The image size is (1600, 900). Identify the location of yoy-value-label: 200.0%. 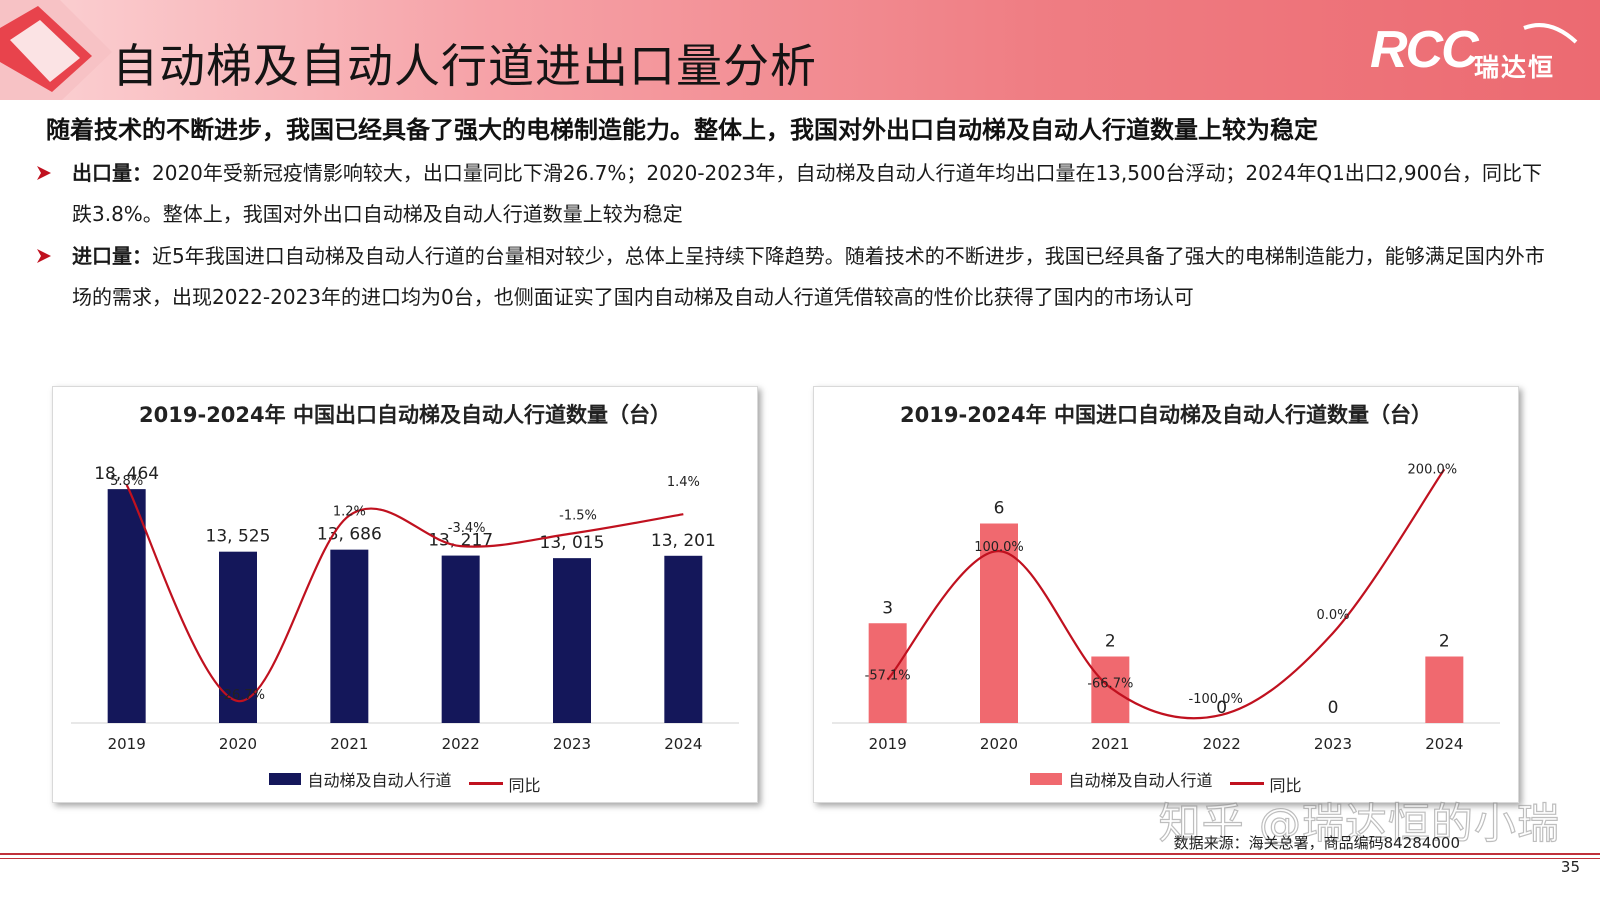
(1433, 469).